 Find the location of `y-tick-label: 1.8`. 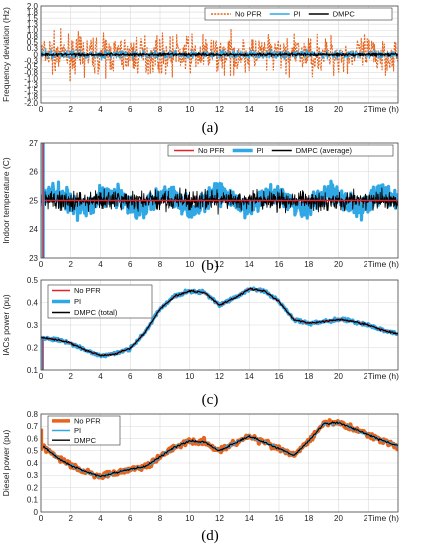

y-tick-label: 1.8 is located at coordinates (33, 12).